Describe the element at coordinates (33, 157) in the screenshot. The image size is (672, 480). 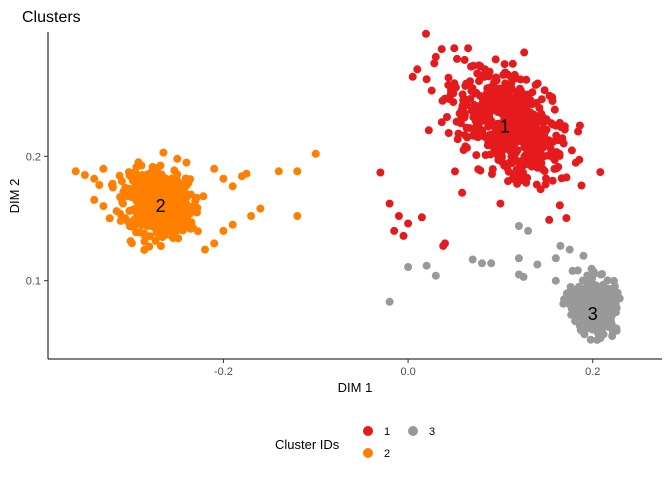
I see `y-tick-label: 0.2` at that location.